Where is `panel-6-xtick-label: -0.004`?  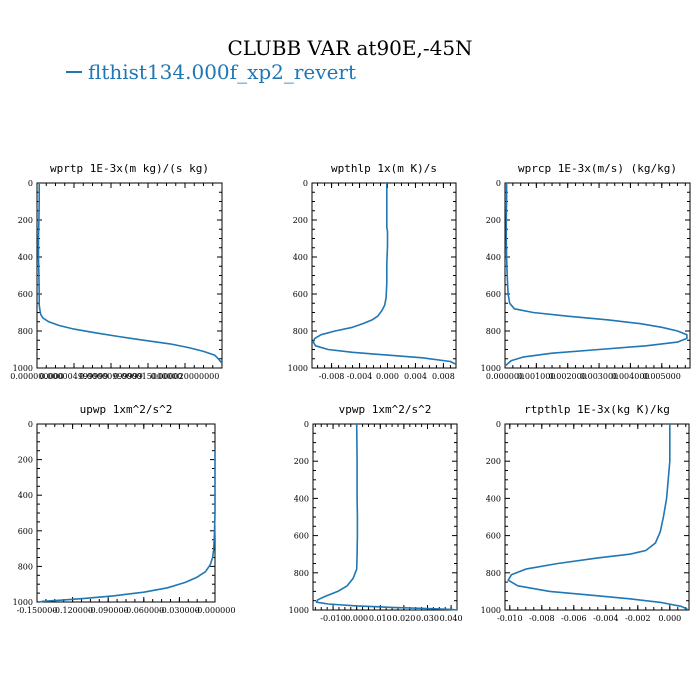 panel-6-xtick-label: -0.004 is located at coordinates (606, 618).